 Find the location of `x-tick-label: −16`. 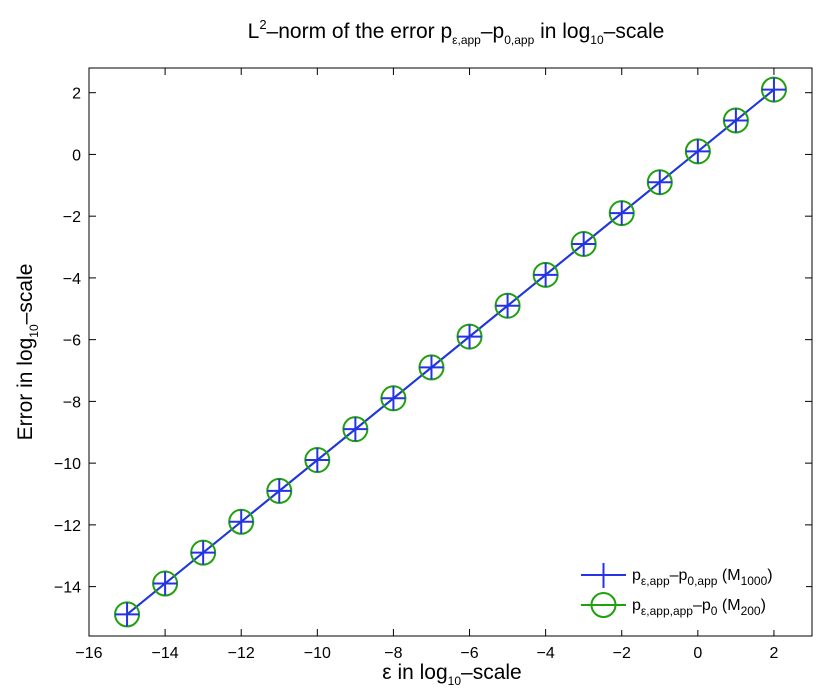

x-tick-label: −16 is located at coordinates (88, 653).